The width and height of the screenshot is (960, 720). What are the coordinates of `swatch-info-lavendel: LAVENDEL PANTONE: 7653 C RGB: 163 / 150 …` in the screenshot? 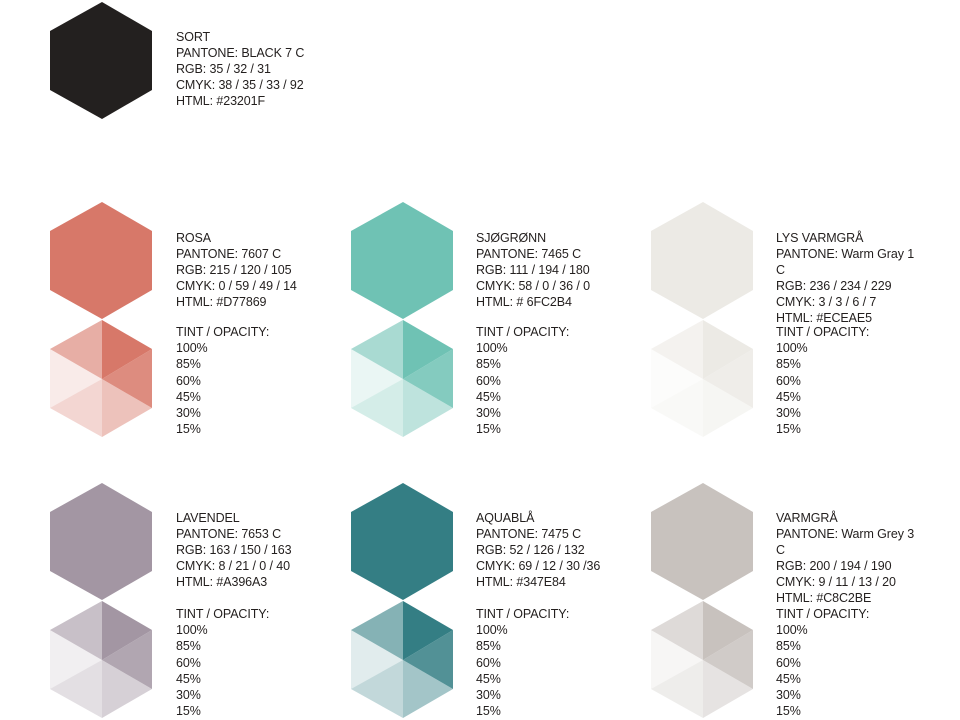 It's located at (256, 550).